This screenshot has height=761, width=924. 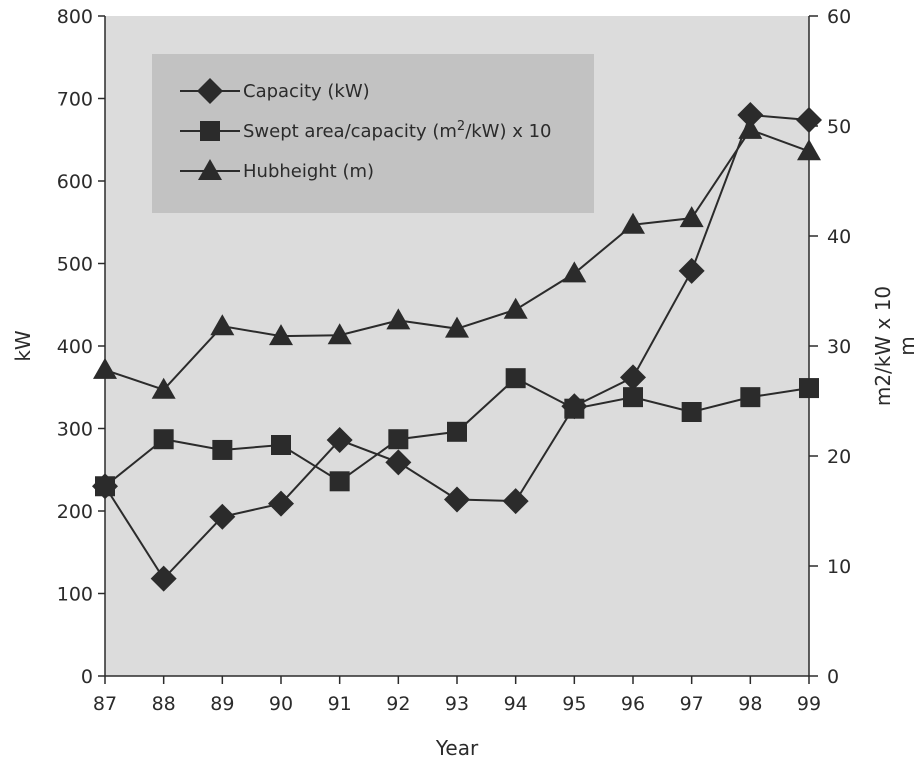 I want to click on legend-label-swept-area: Swept area/capacity (m2/kW) x 10, so click(x=397, y=130).